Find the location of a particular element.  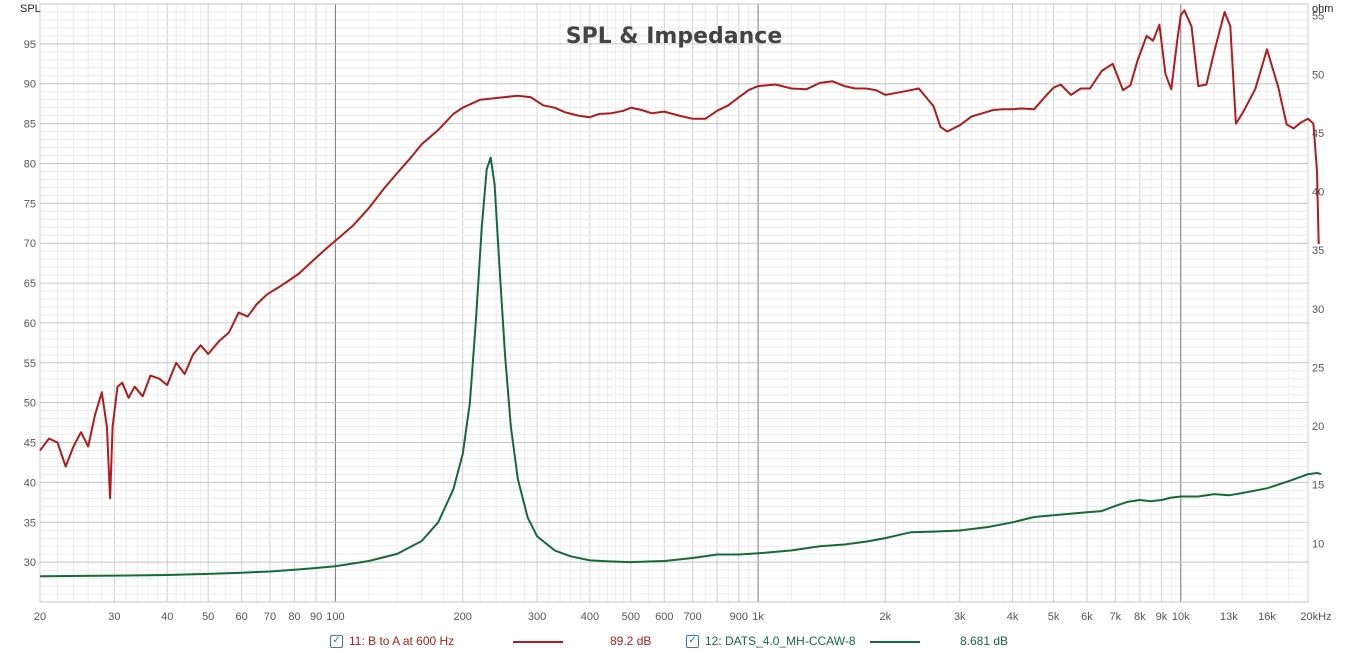

x-tick-label: 700 is located at coordinates (692, 617).